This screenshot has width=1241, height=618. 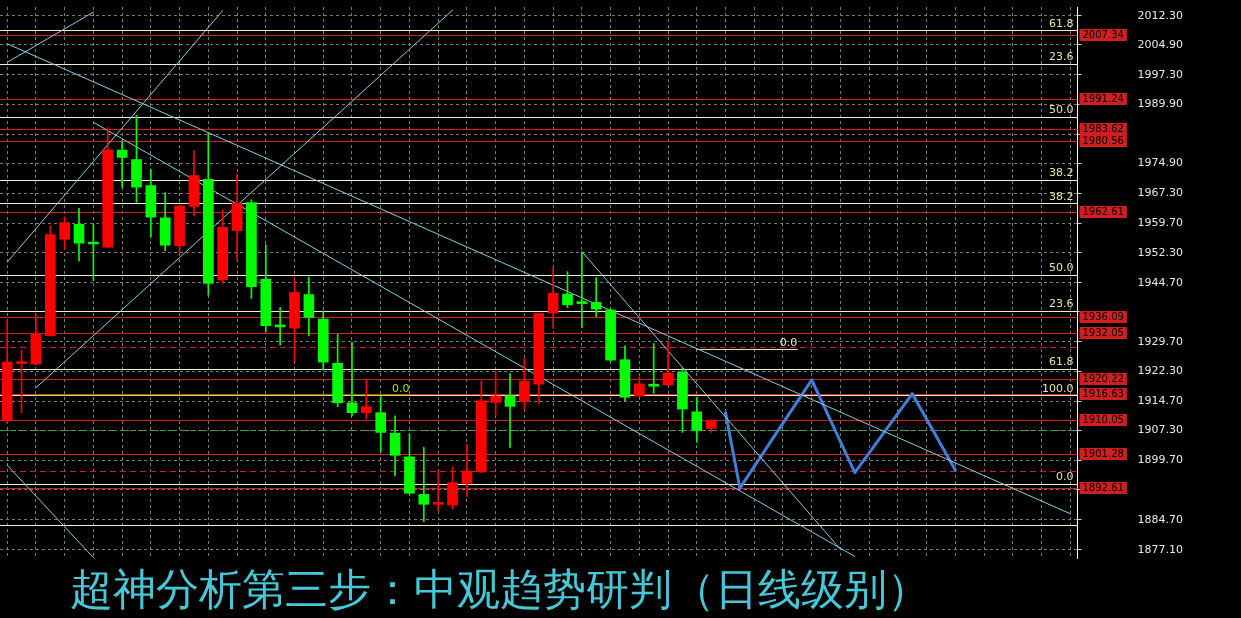 What do you see at coordinates (1065, 477) in the screenshot?
I see `annotation: 0.0` at bounding box center [1065, 477].